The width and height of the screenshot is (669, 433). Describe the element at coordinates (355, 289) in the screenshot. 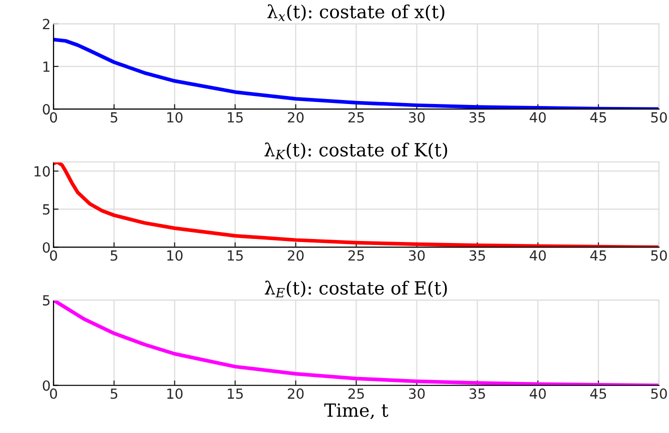

I see `chart-title: λ$_{E}$(t): costate of E(t)` at that location.